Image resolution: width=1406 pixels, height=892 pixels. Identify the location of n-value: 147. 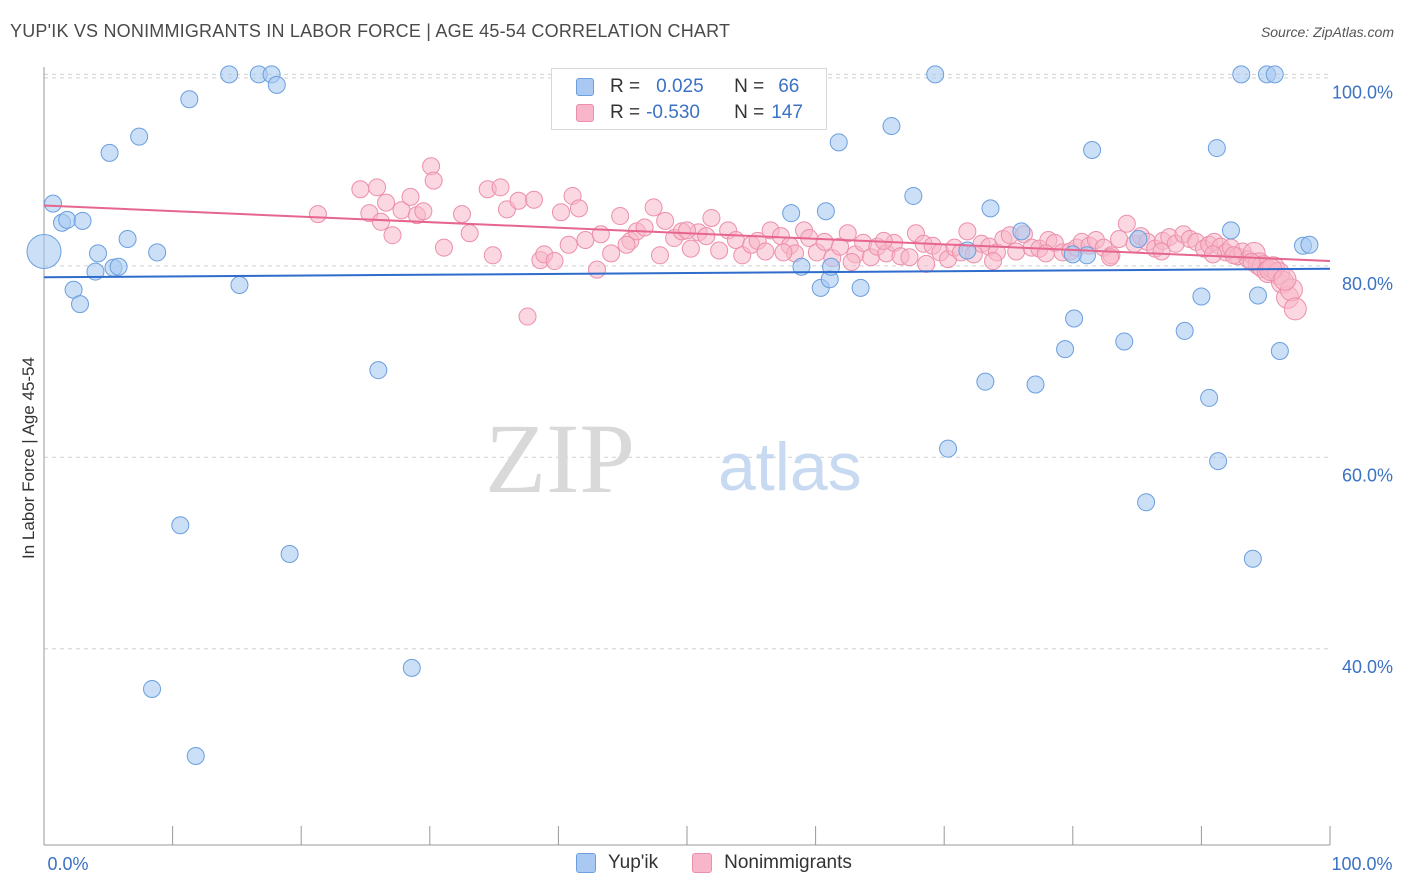
(787, 112).